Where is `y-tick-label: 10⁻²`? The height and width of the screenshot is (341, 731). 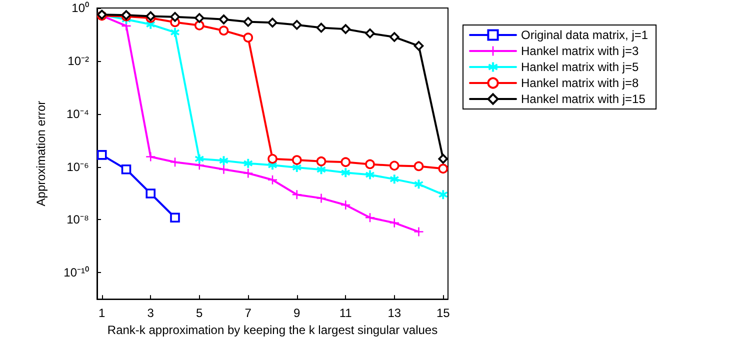
y-tick-label: 10⁻² is located at coordinates (79, 61).